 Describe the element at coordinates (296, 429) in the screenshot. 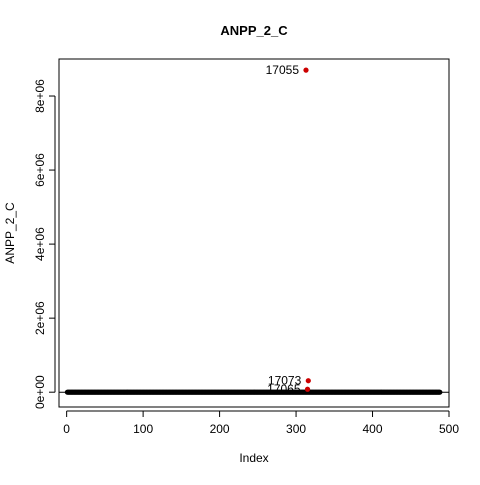

I see `x-tick-label: 300` at that location.